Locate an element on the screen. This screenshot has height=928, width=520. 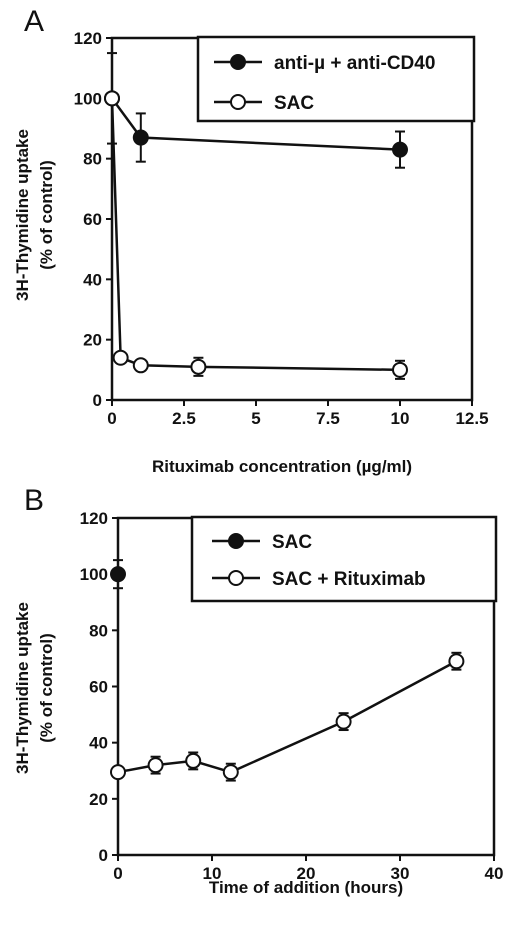
panel-a-ytick-label: 40 is located at coordinates (92, 279).